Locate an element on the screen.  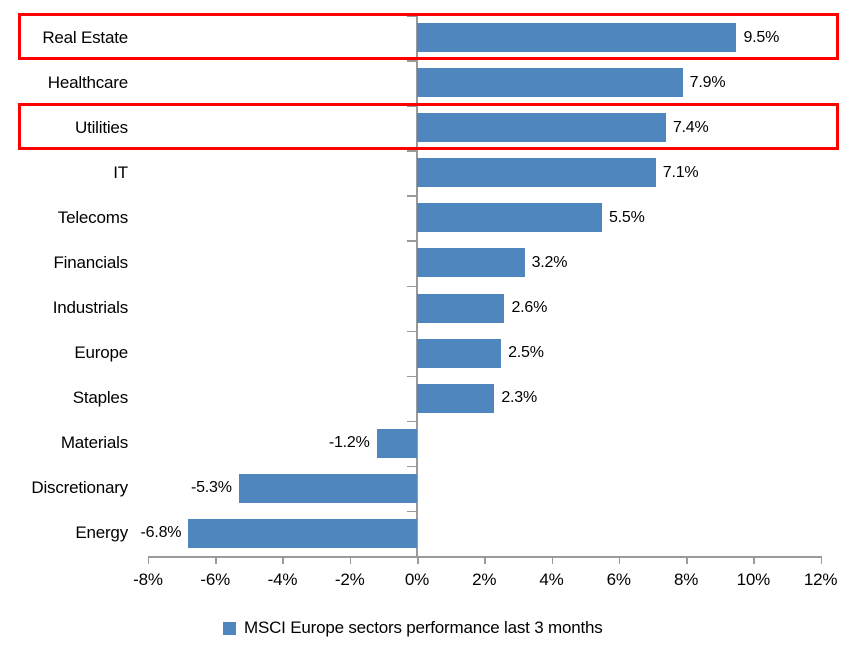
value-label: 7.9% is located at coordinates (707, 82).